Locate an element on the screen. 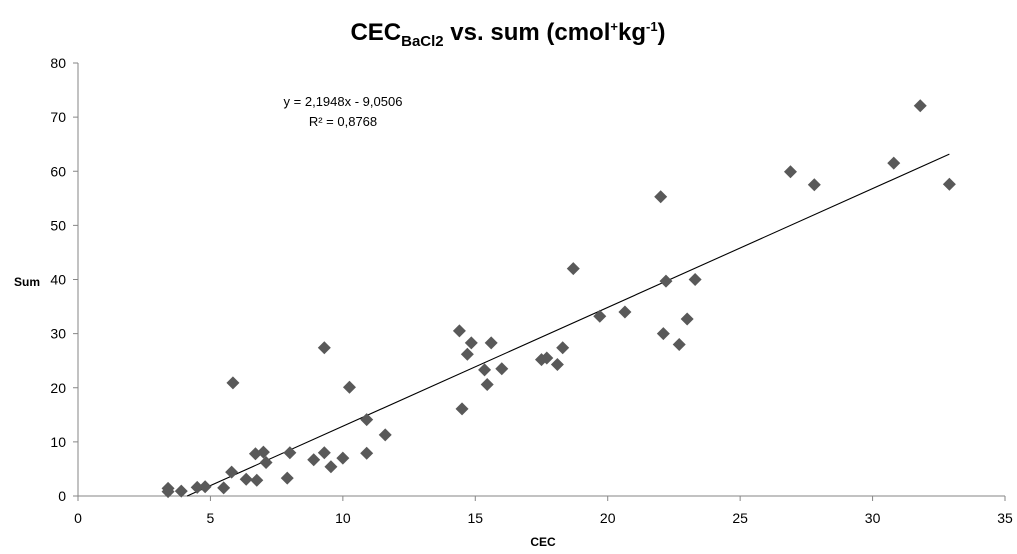 This screenshot has height=554, width=1017. chart-title-suffix: ) is located at coordinates (662, 32).